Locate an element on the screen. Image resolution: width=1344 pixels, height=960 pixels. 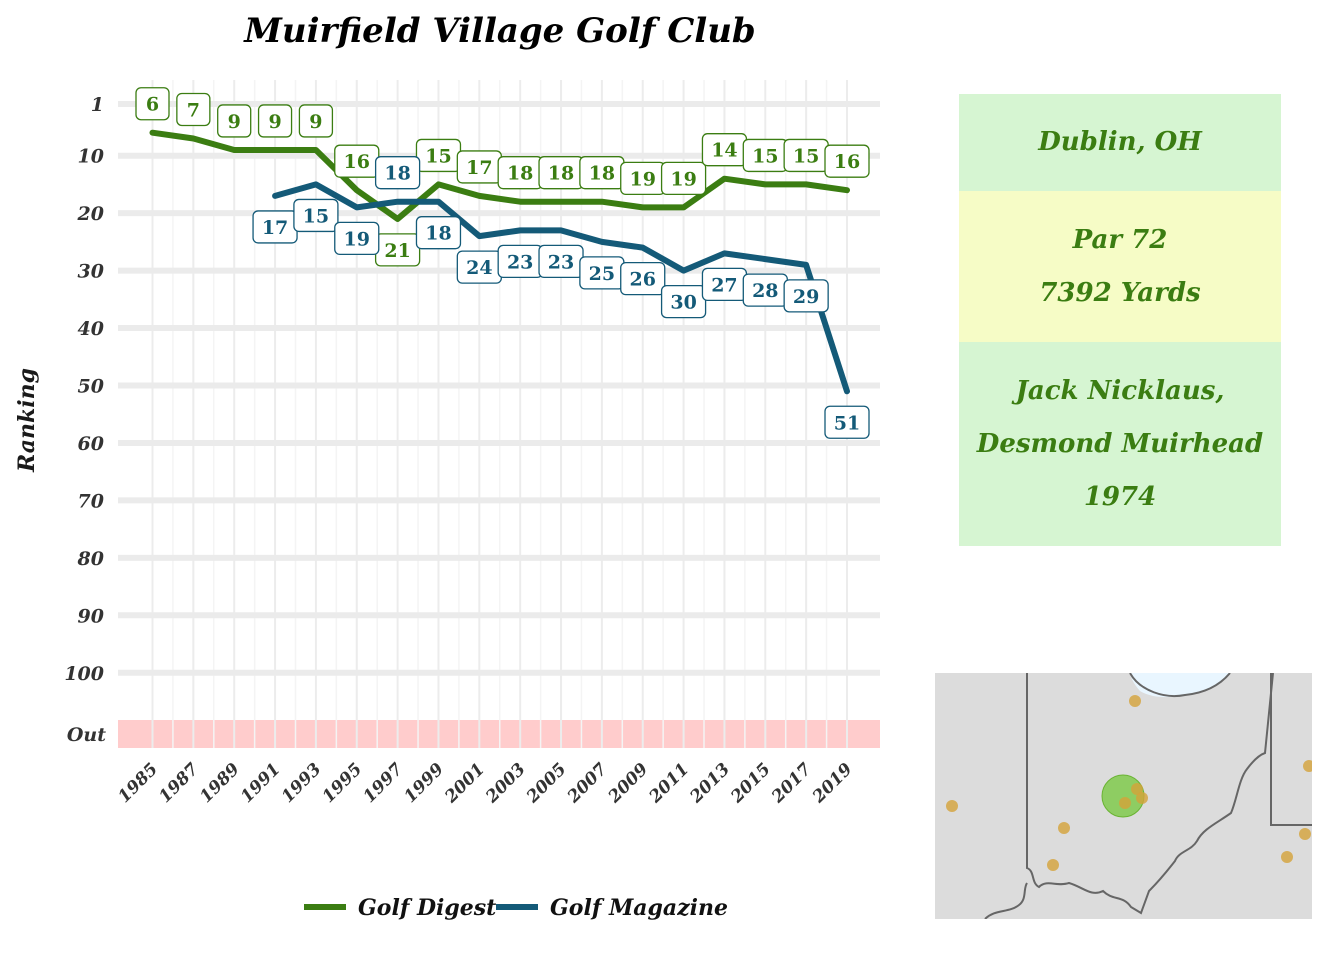
x-tick-label: 2013 is located at coordinates (710, 783).